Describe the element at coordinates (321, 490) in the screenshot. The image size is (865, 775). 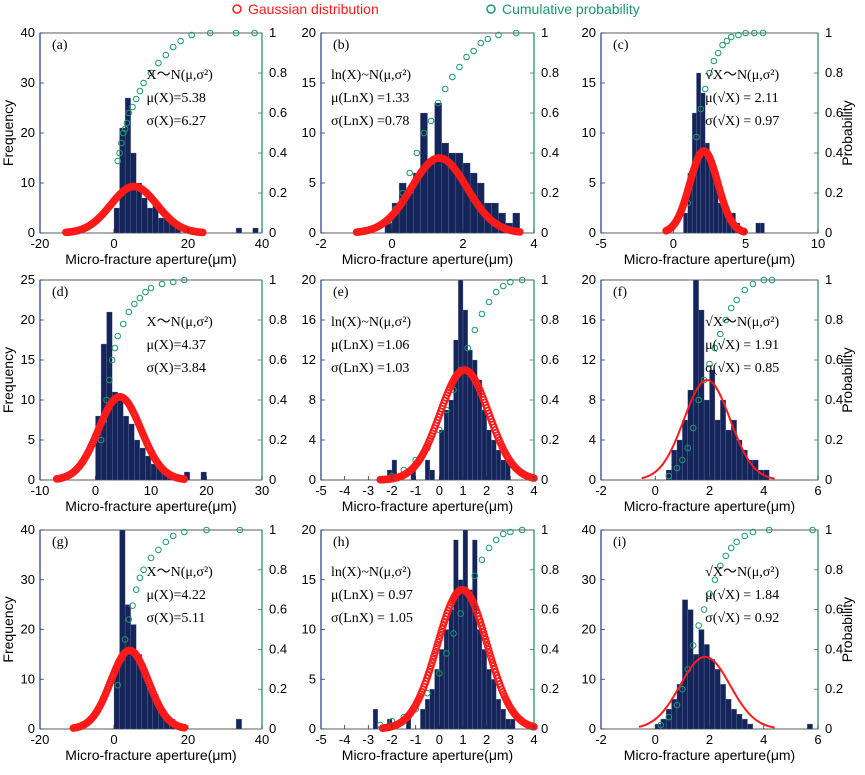
I see `x-tick-label: -5` at that location.